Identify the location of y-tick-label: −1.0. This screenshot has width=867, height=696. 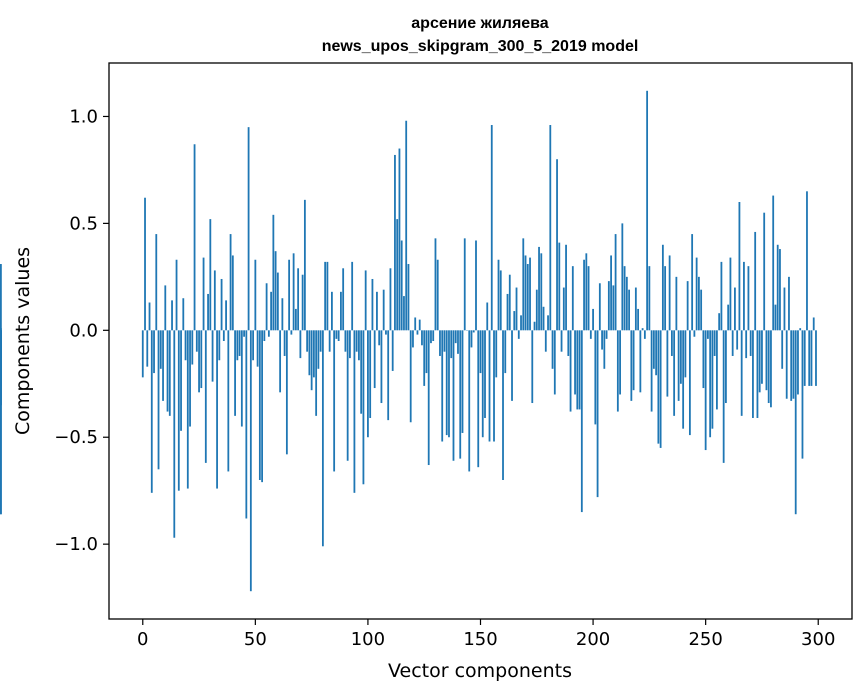
(76, 544).